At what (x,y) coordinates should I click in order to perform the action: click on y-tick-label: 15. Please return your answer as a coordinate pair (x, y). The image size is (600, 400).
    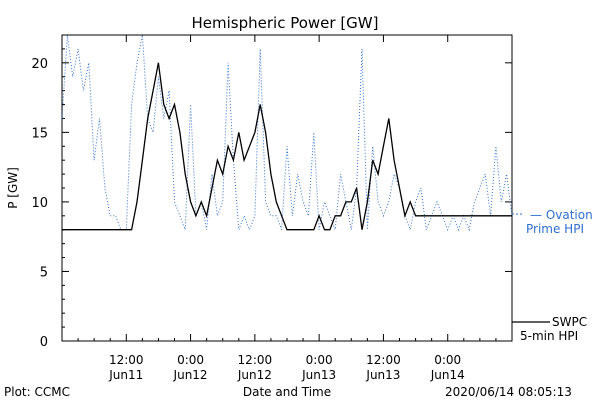
    Looking at the image, I should click on (39, 133).